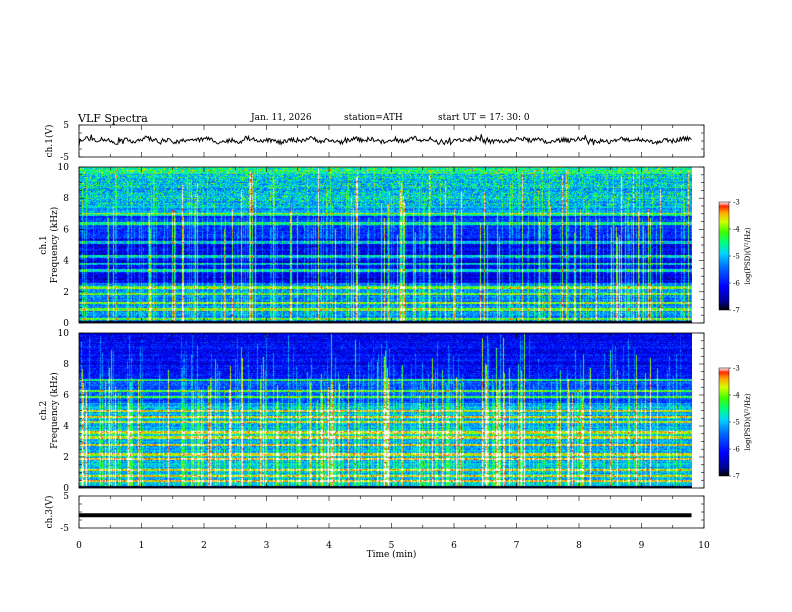 The image size is (792, 612). I want to click on ch2-colorbar-tick-label: -7, so click(736, 477).